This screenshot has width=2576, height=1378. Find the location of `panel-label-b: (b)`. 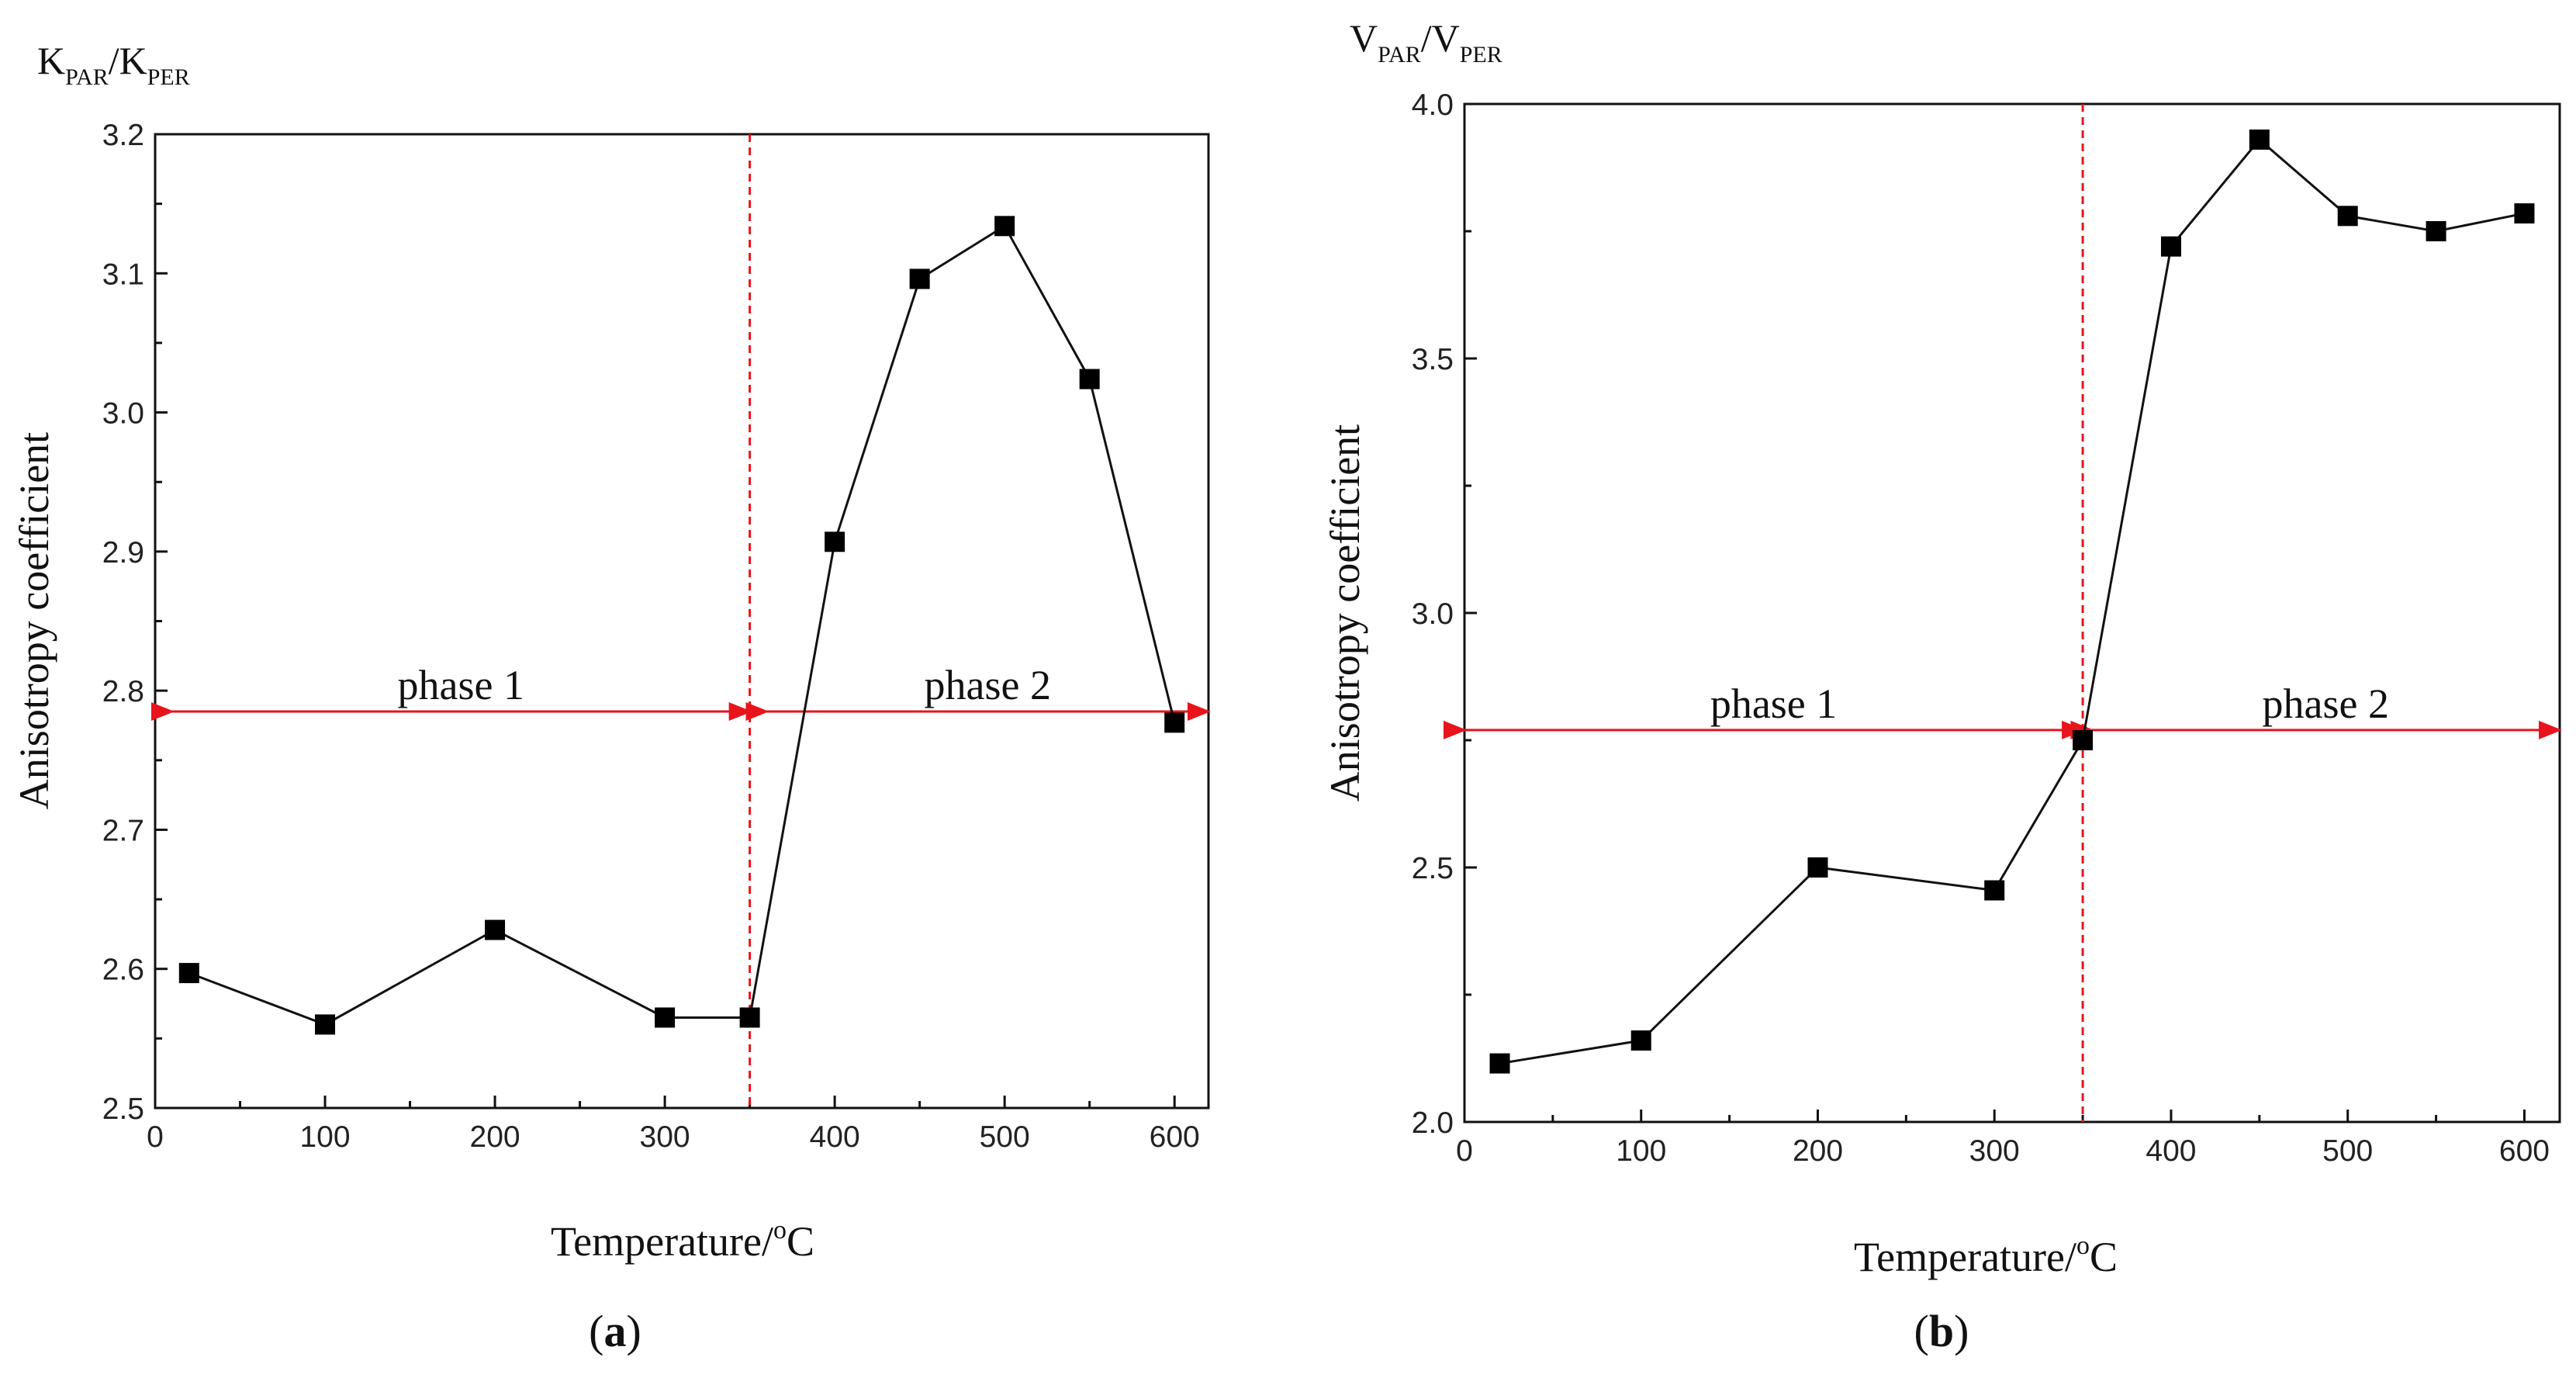

panel-label-b: (b) is located at coordinates (1941, 1331).